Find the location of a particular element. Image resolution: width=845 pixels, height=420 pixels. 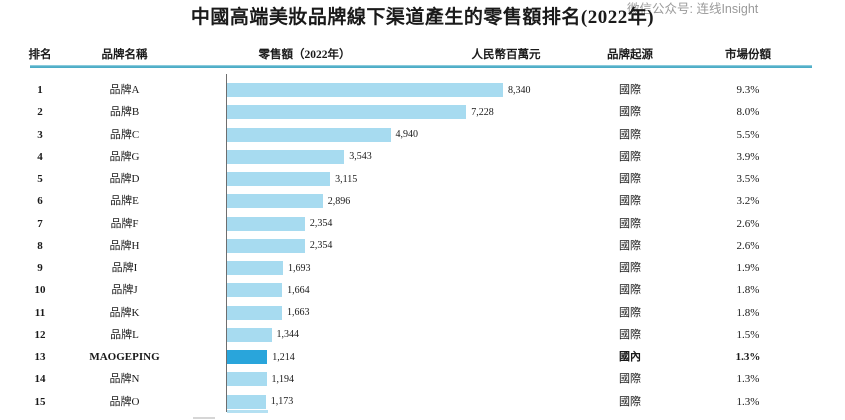

market-share-cell: 1.9% is located at coordinates (748, 268).